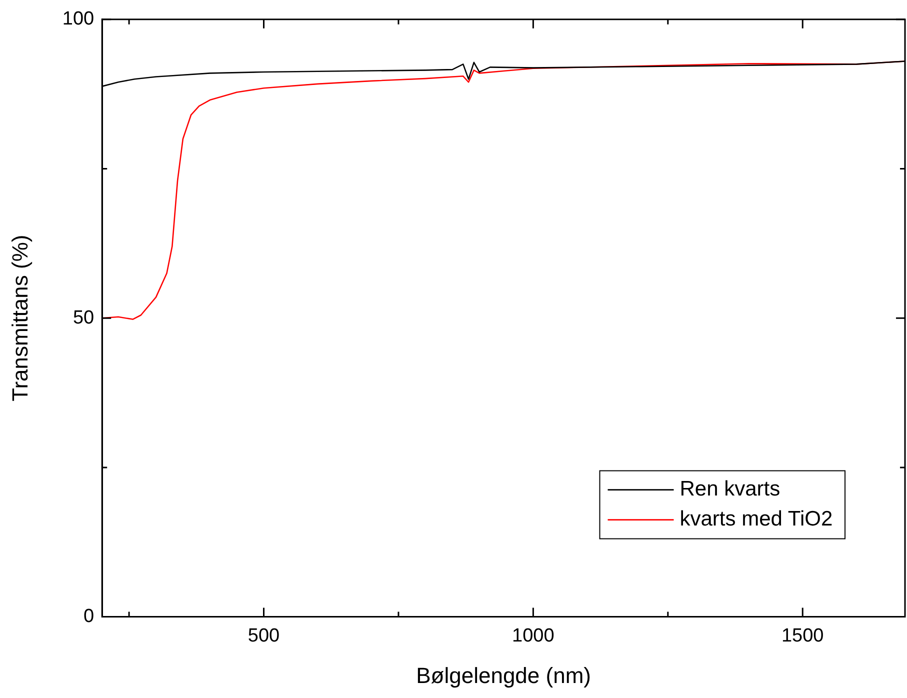  What do you see at coordinates (503, 675) in the screenshot?
I see `x-axis-title: Bølgelengde (nm)` at bounding box center [503, 675].